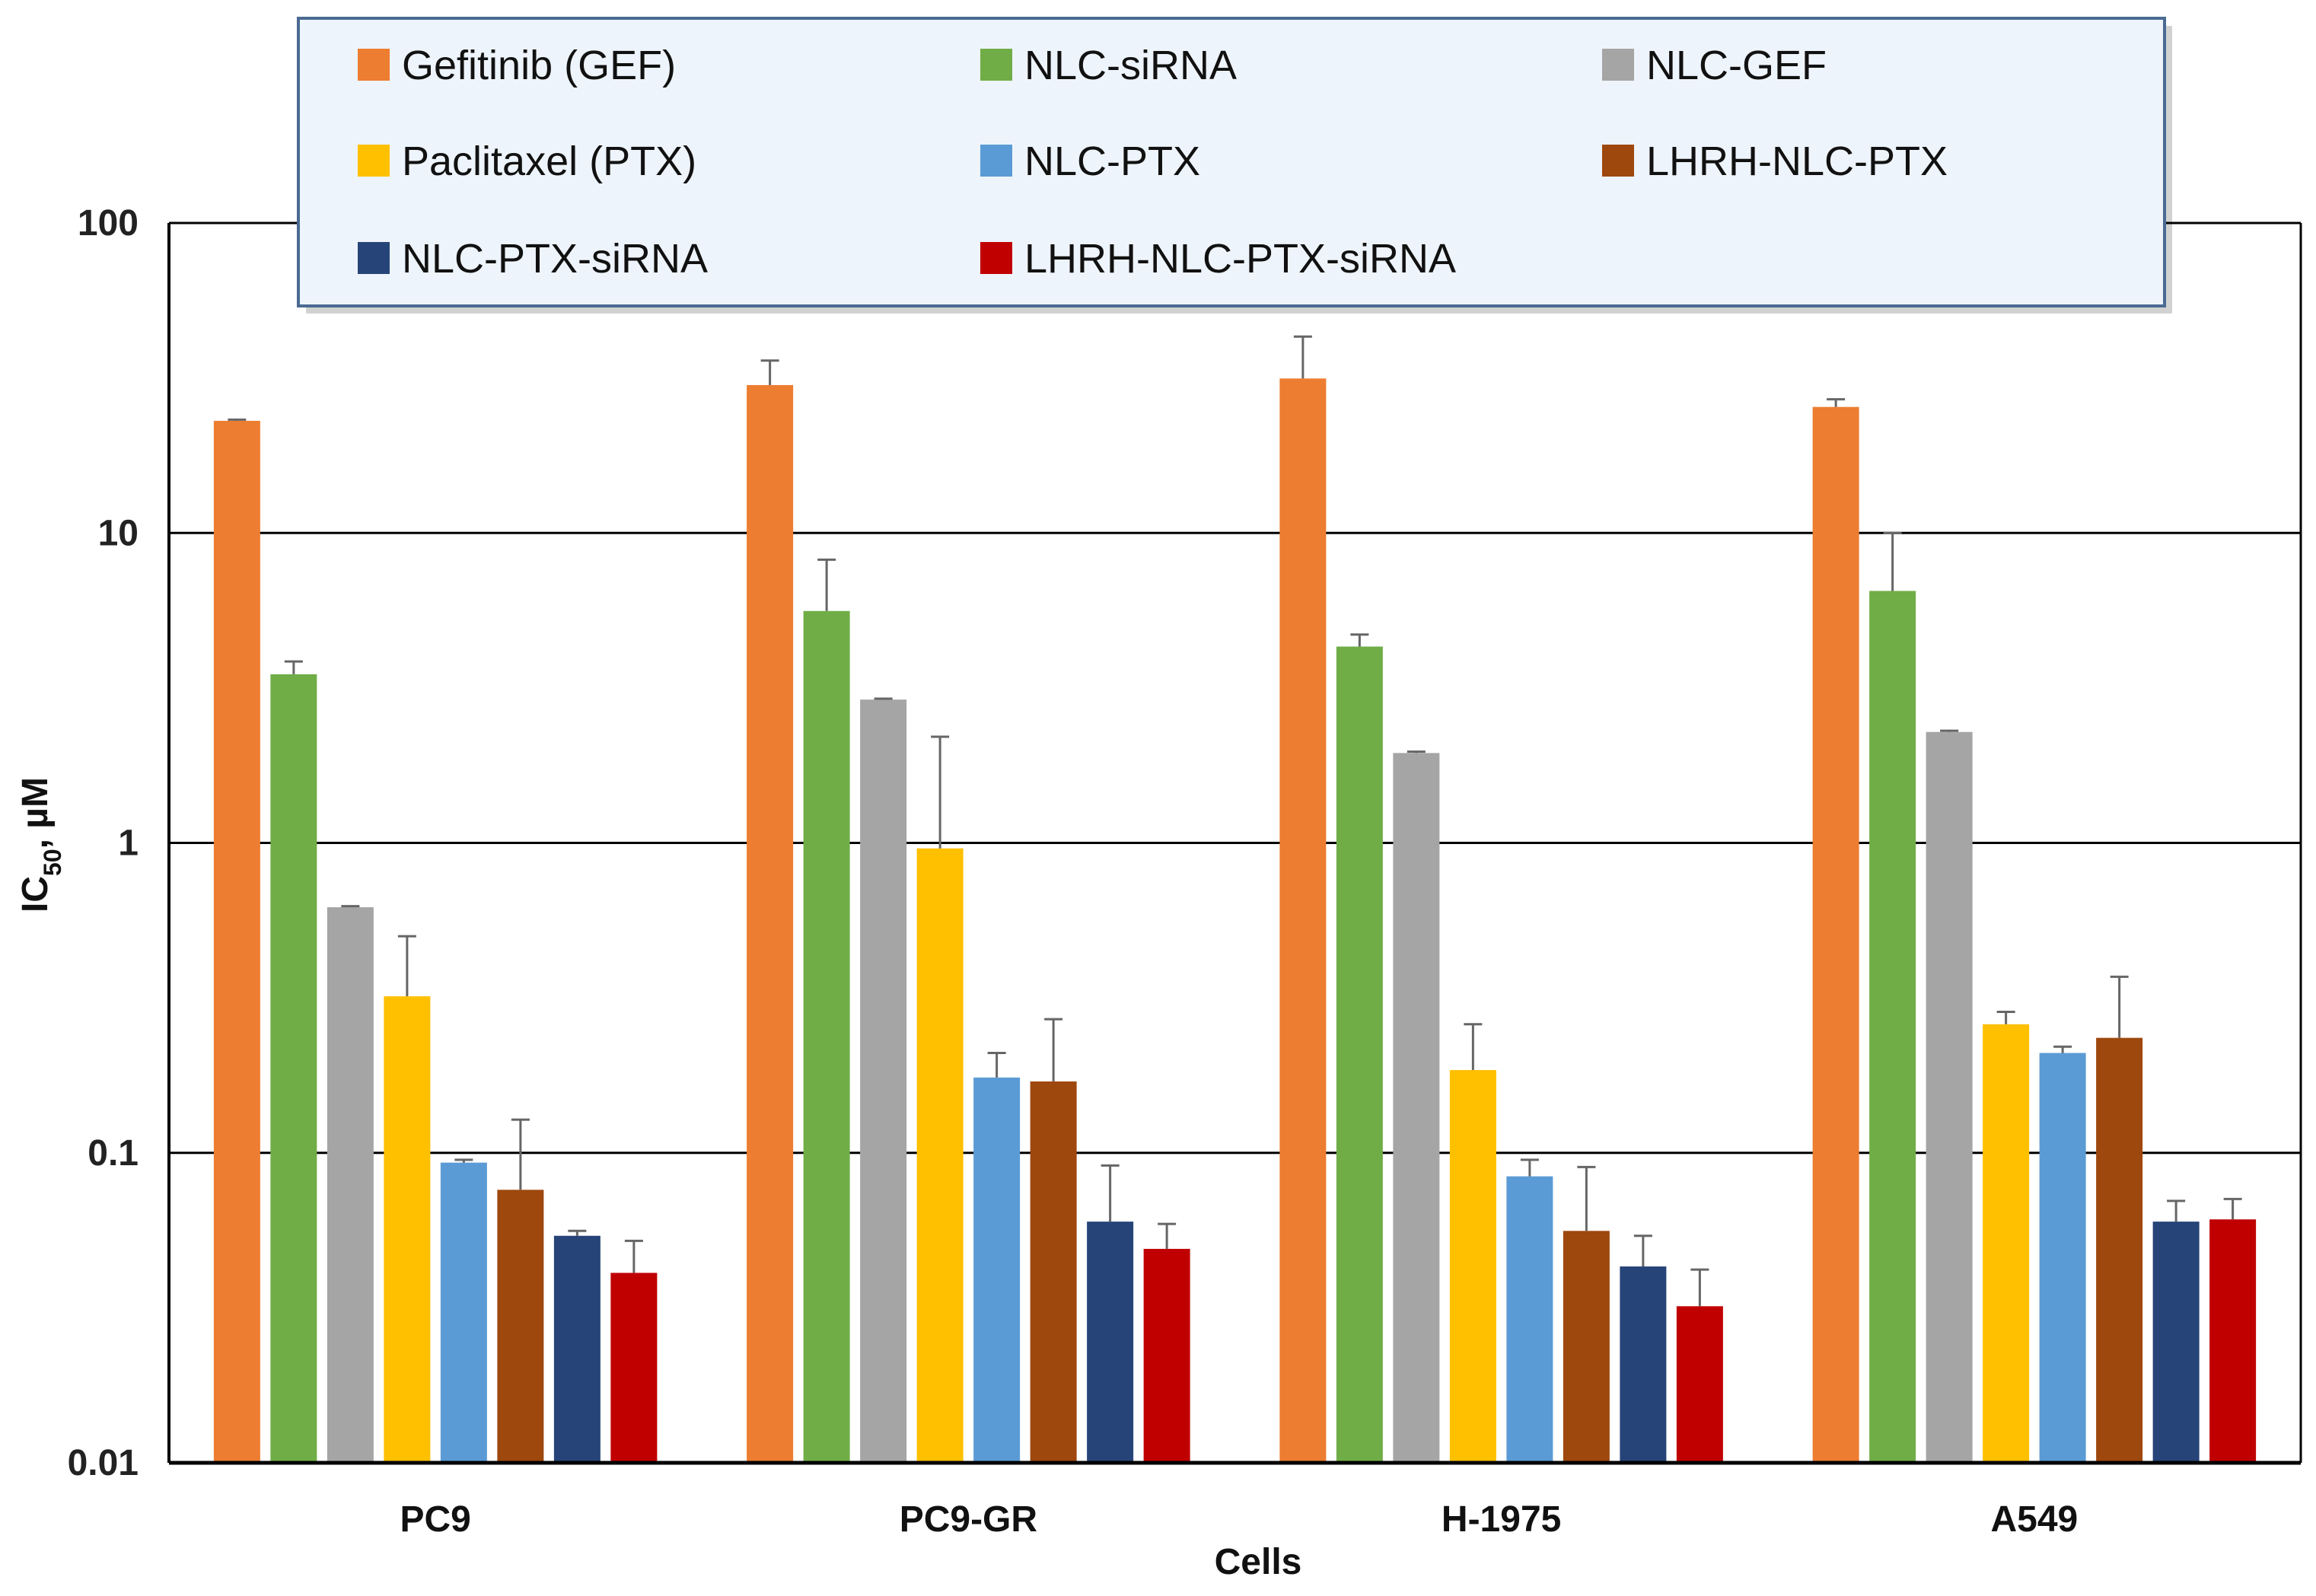 Image resolution: width=2316 pixels, height=1596 pixels. What do you see at coordinates (104, 1463) in the screenshot?
I see `y-tick-label: 0.01` at bounding box center [104, 1463].